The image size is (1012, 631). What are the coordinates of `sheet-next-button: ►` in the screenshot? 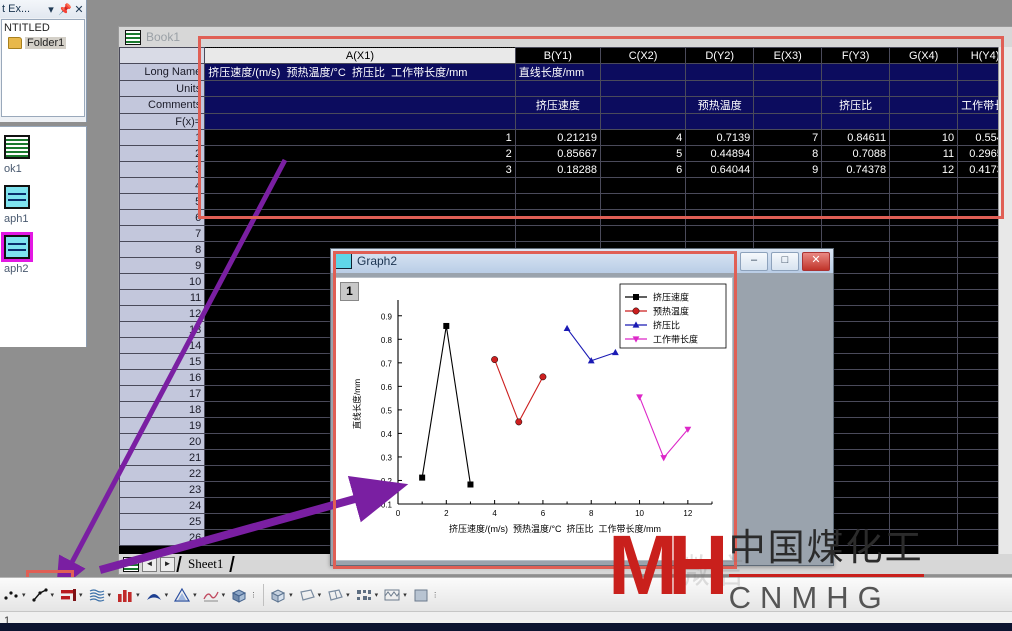 It's located at (167, 564).